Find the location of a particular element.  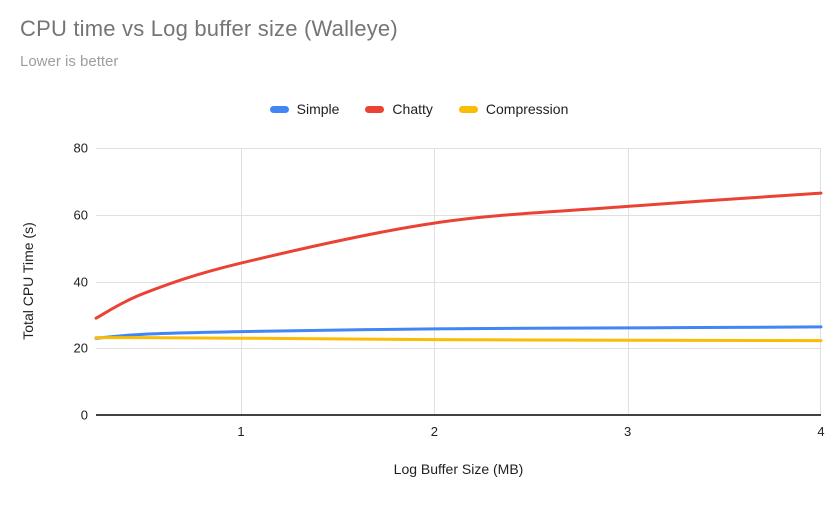

legend-swatch-simple is located at coordinates (279, 109).